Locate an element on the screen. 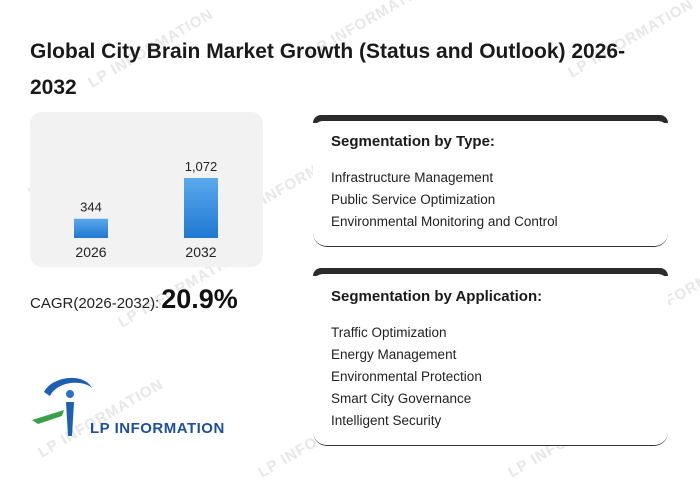 The height and width of the screenshot is (481, 700). segmentation-application-title: Segmentation by Application: is located at coordinates (437, 296).